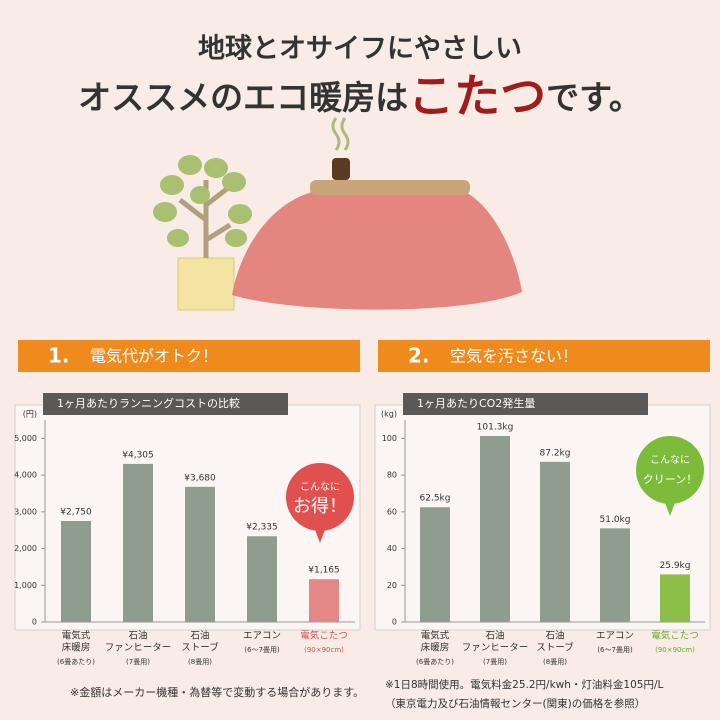 The image size is (720, 720). I want to click on headline-2: オススメのエコ暖房はこたつです。, so click(360, 96).